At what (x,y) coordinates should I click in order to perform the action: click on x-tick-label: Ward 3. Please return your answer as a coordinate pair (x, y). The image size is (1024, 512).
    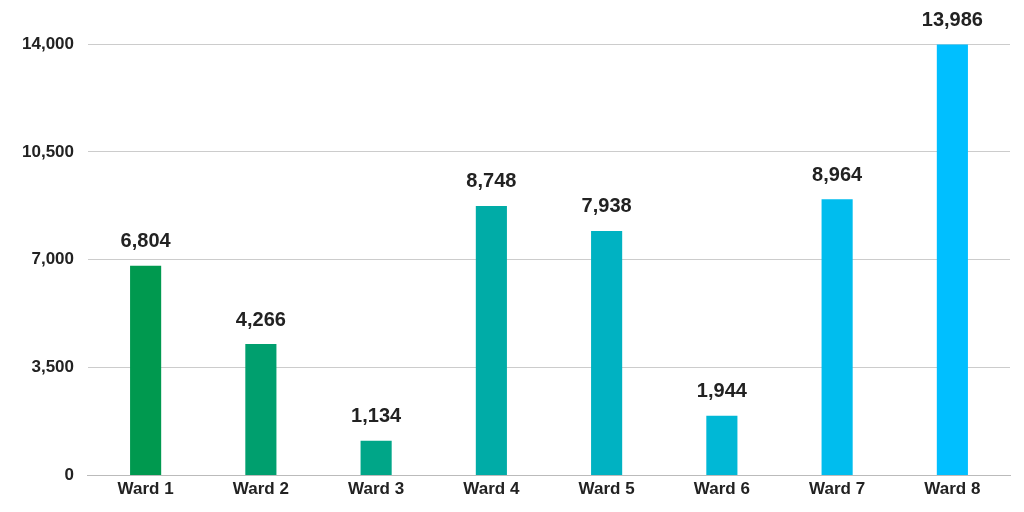
    Looking at the image, I should click on (376, 489).